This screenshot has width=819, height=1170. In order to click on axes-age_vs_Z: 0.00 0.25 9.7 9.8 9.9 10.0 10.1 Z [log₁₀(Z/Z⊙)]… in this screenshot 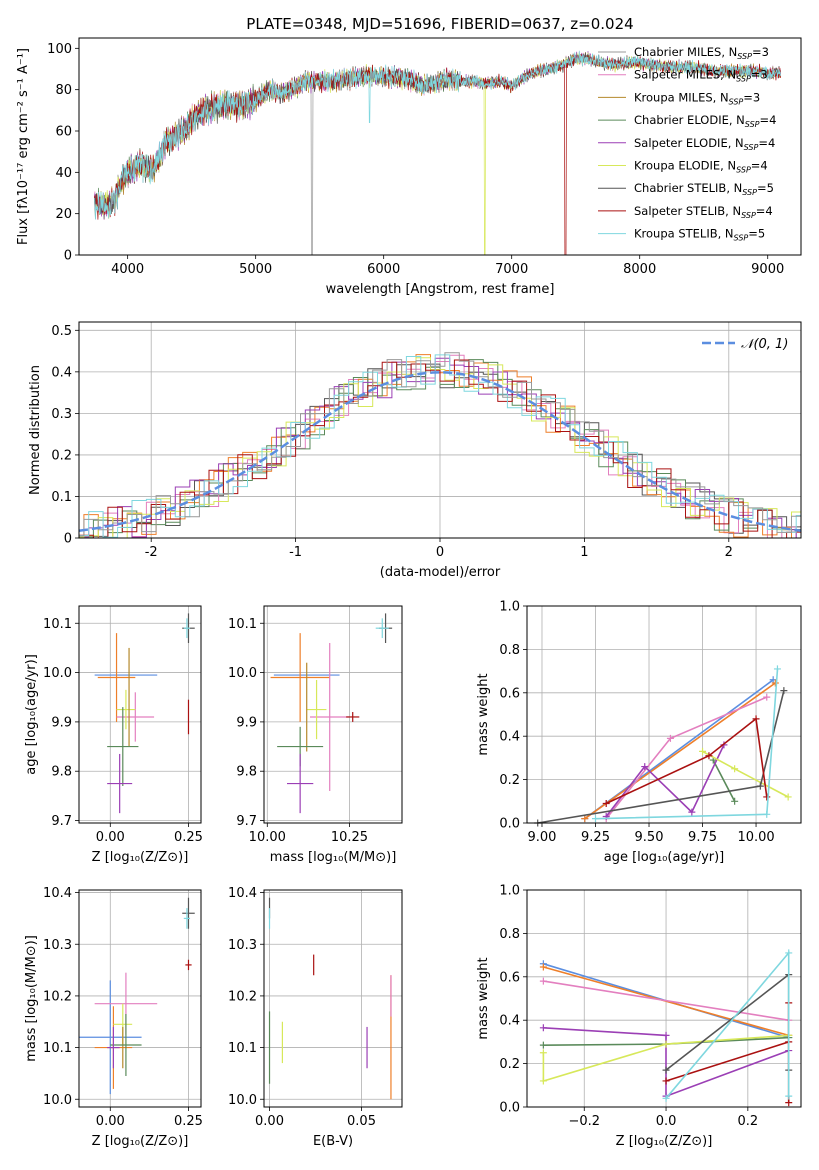, I will do `click(113, 735)`.